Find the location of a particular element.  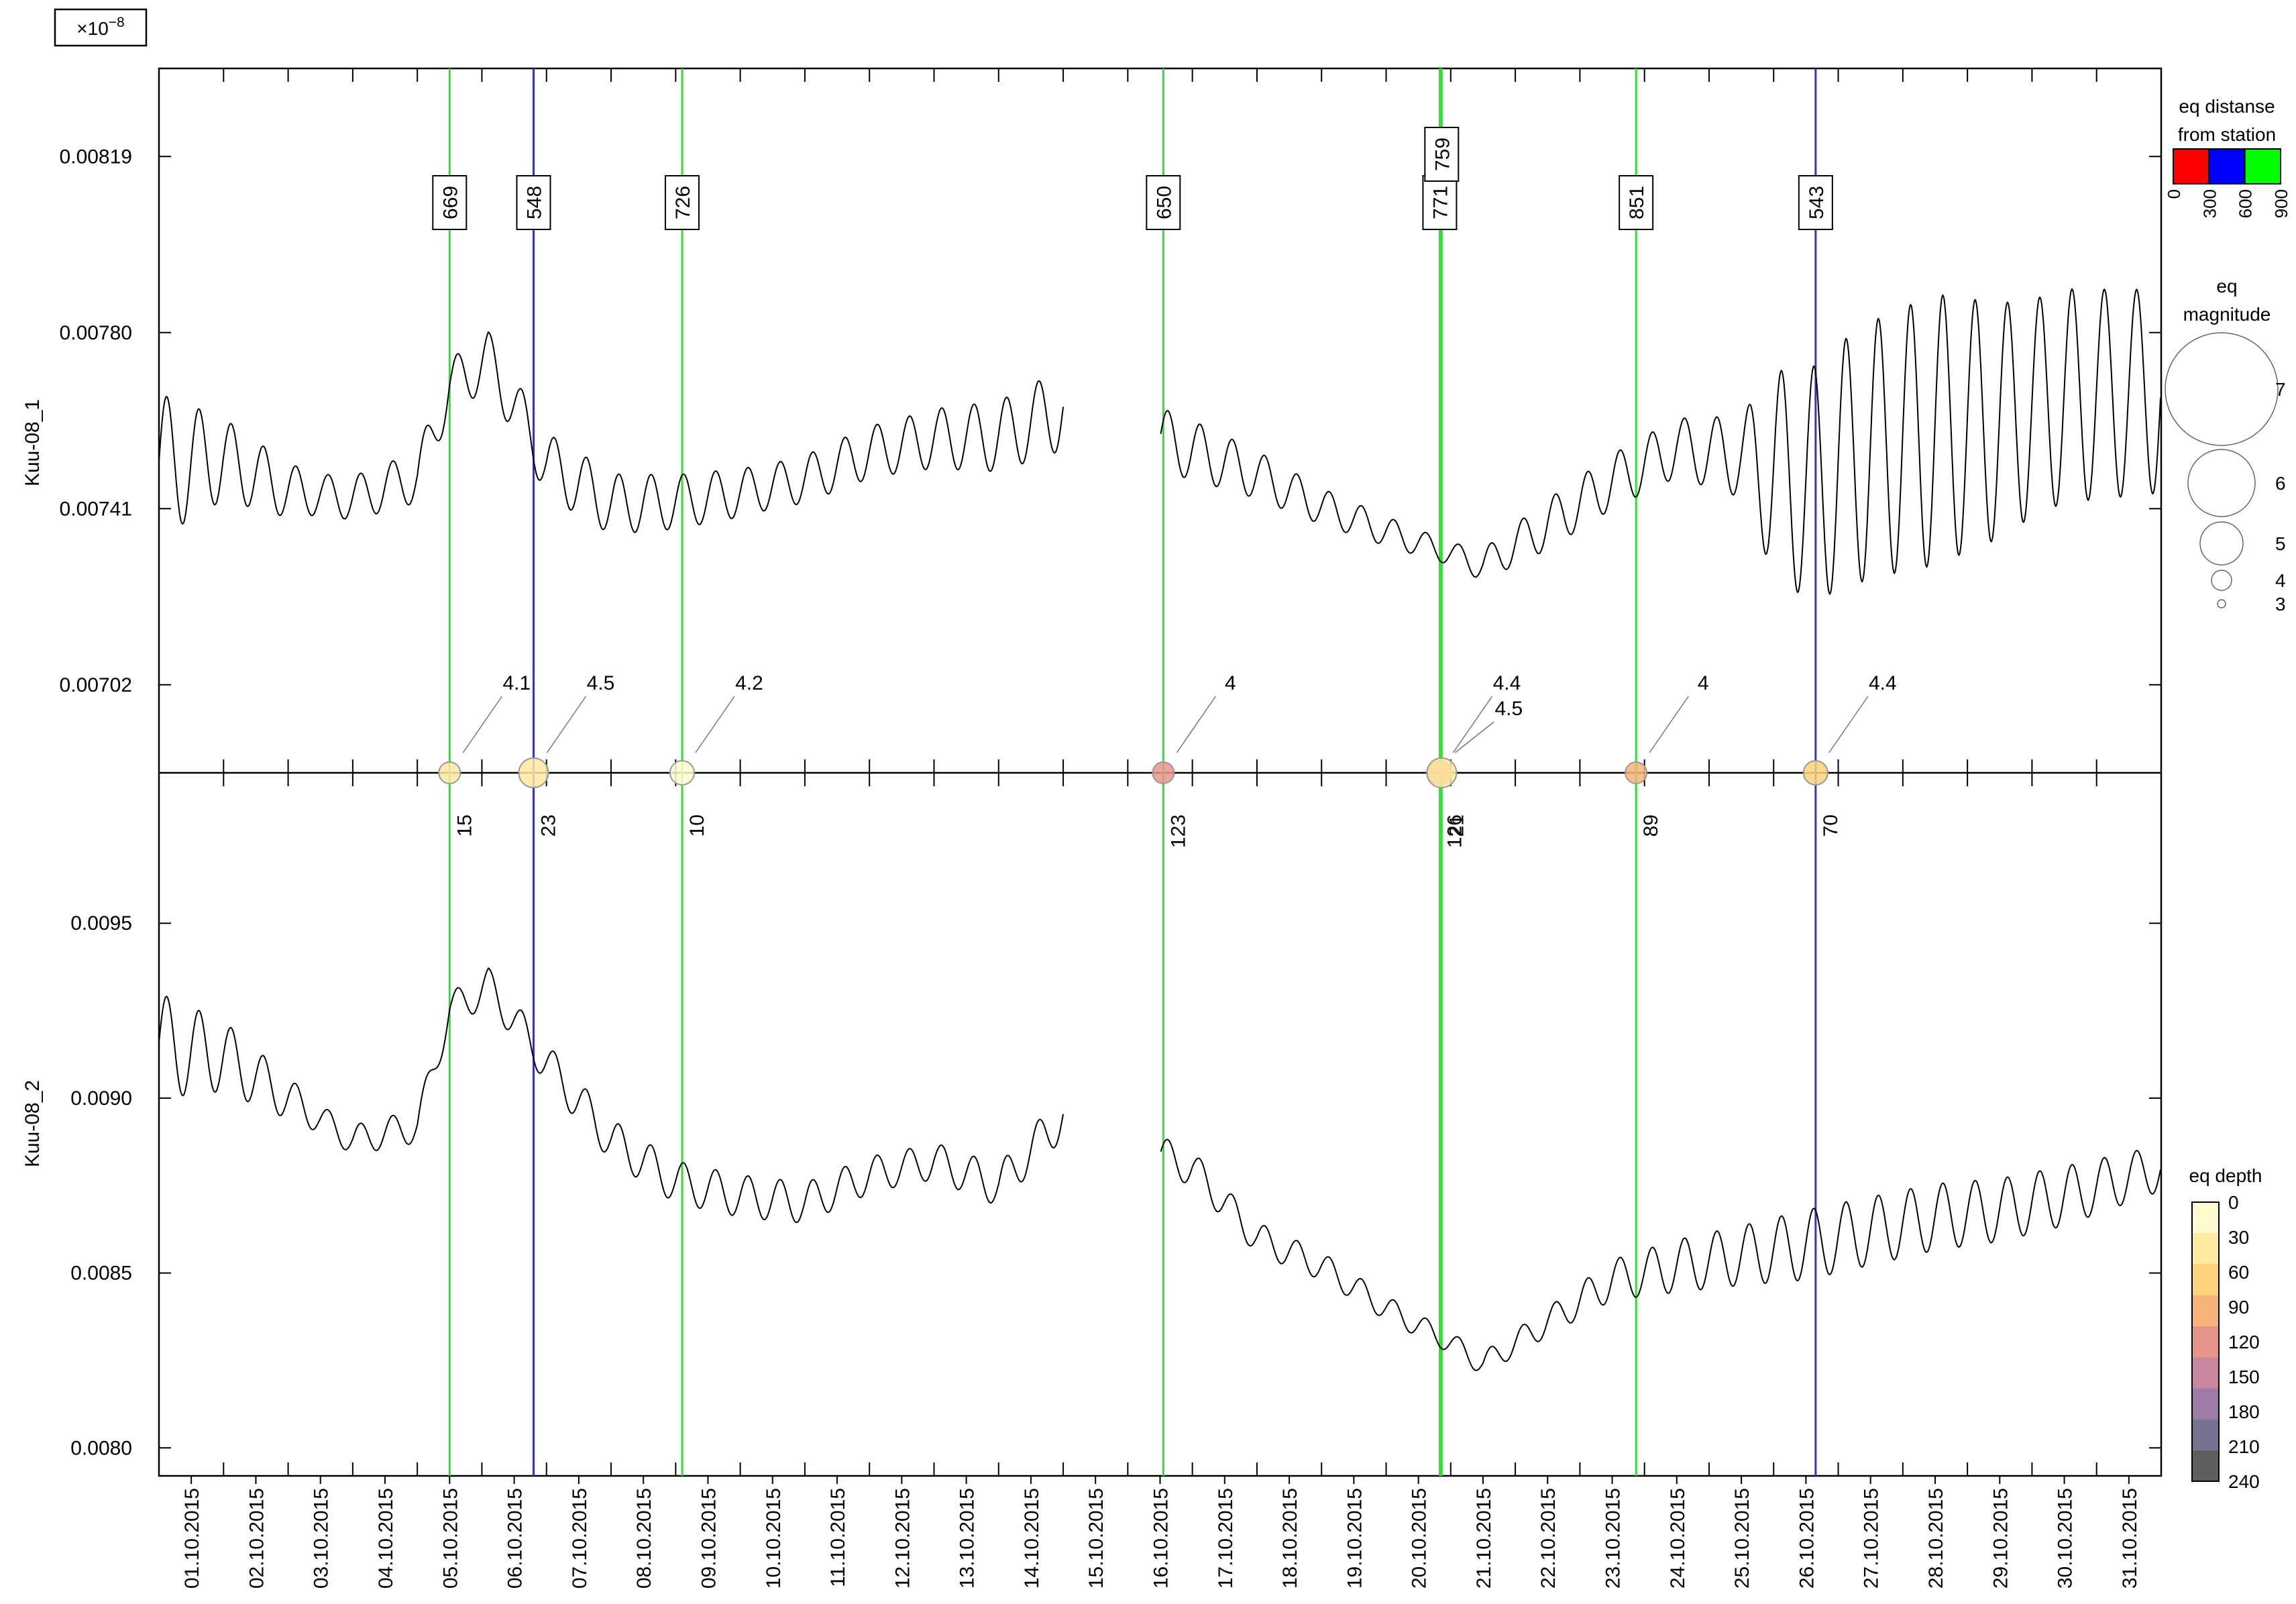

distance-label: 771 is located at coordinates (1440, 203).